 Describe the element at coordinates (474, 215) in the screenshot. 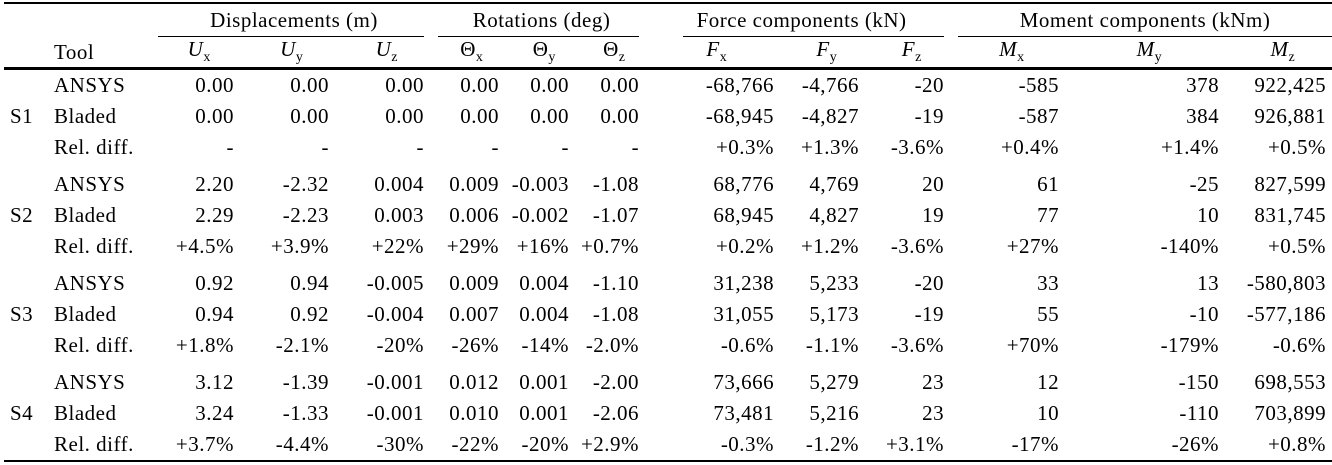

I see `value-cell: 0.006` at that location.